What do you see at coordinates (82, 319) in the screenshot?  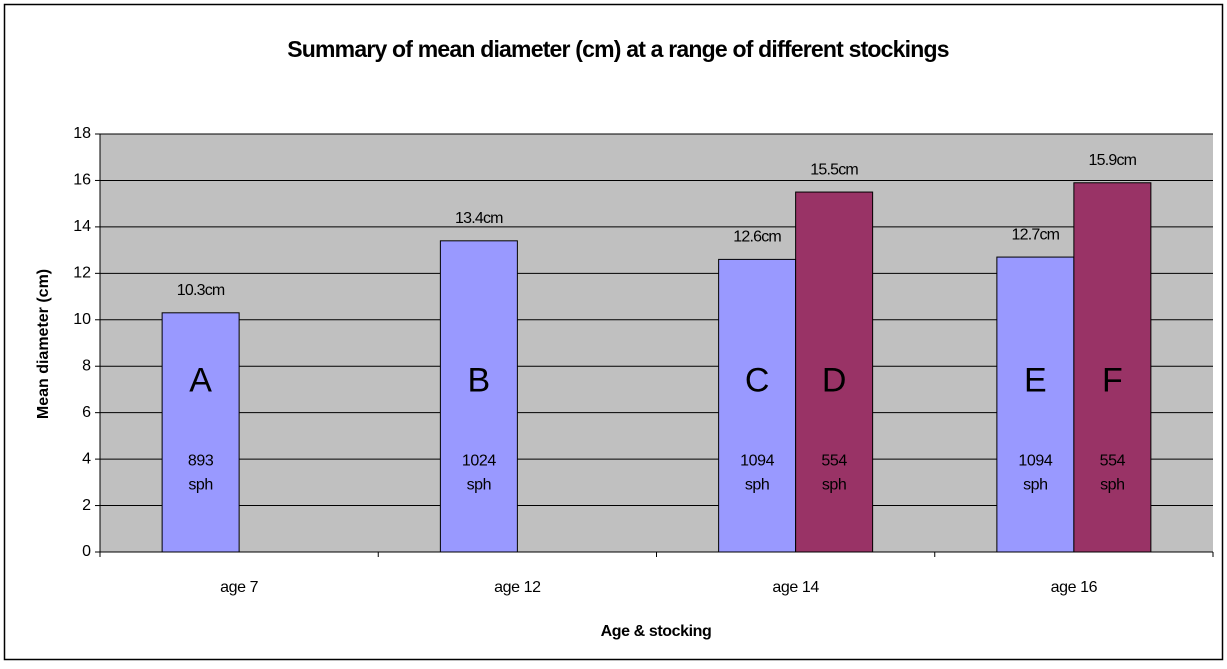 I see `y-tick-label: 10` at bounding box center [82, 319].